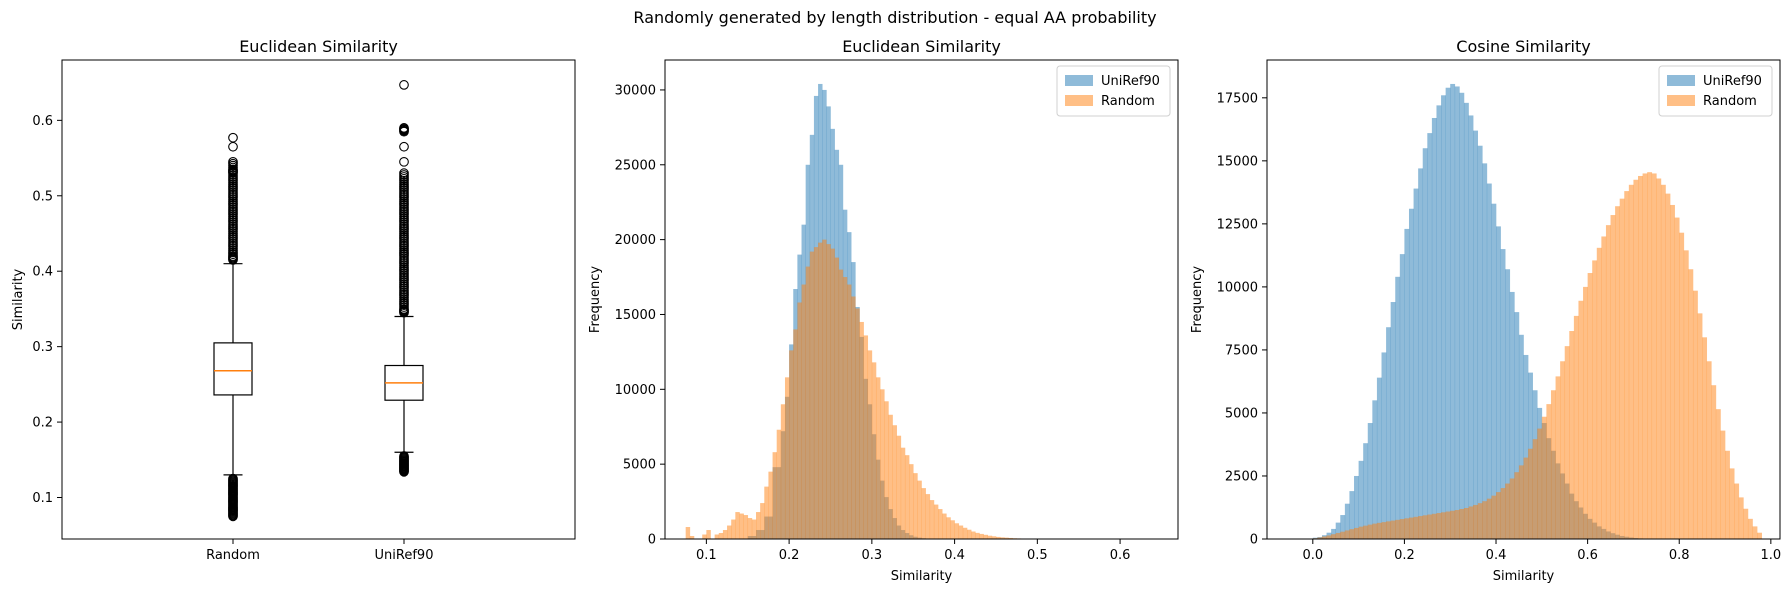 The image size is (1790, 592). I want to click on series-random, so click(859, 389).